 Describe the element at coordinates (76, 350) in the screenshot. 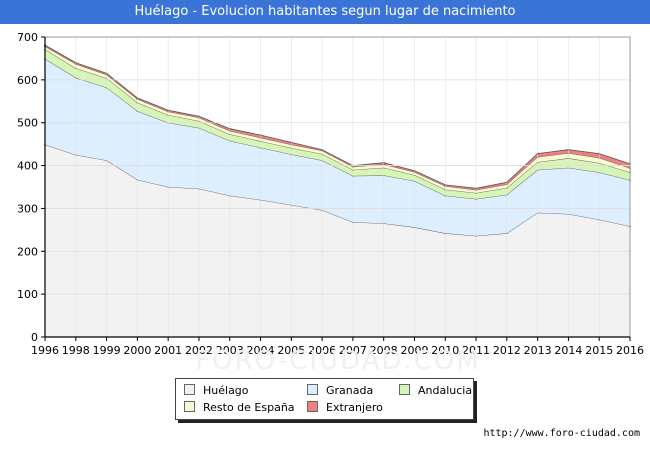

I see `x-tick-label: 1998` at that location.